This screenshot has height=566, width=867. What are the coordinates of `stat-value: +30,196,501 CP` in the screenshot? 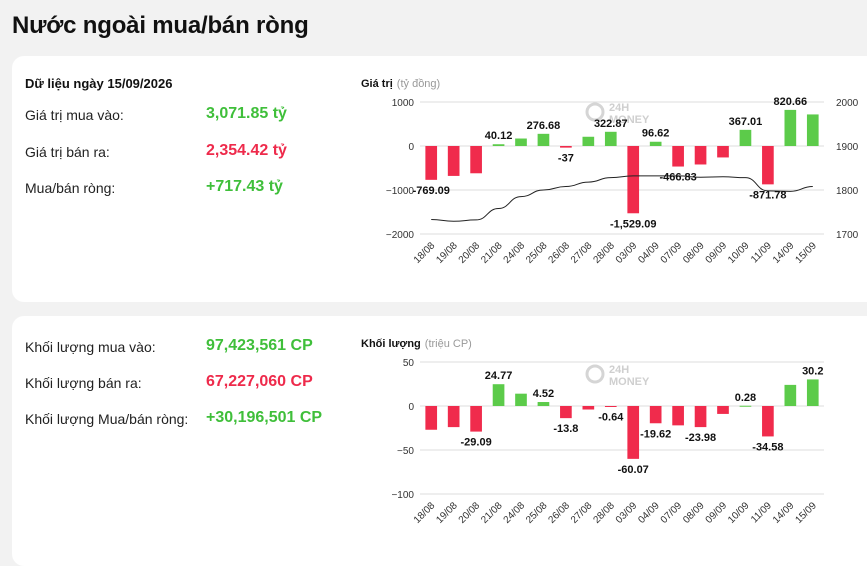 It's located at (264, 417).